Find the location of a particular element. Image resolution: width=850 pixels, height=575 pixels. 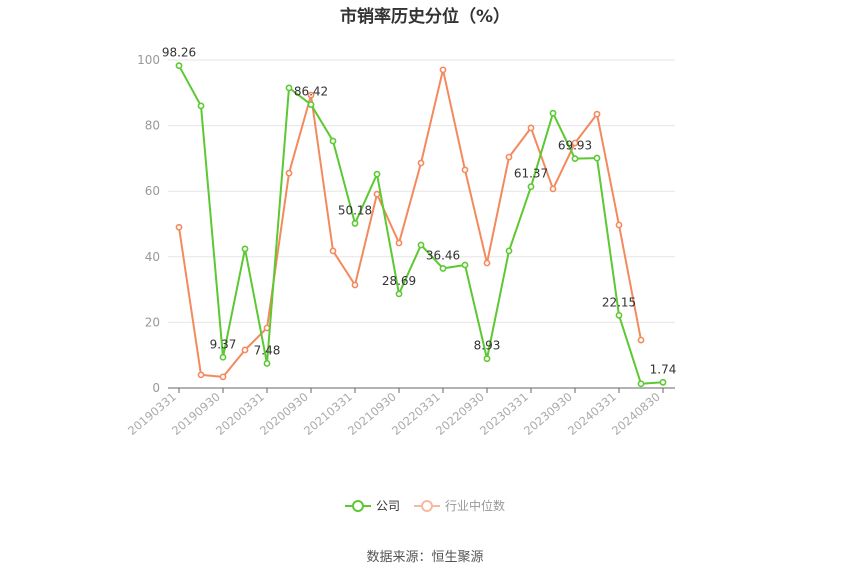

data-label: 28.69 is located at coordinates (399, 281).